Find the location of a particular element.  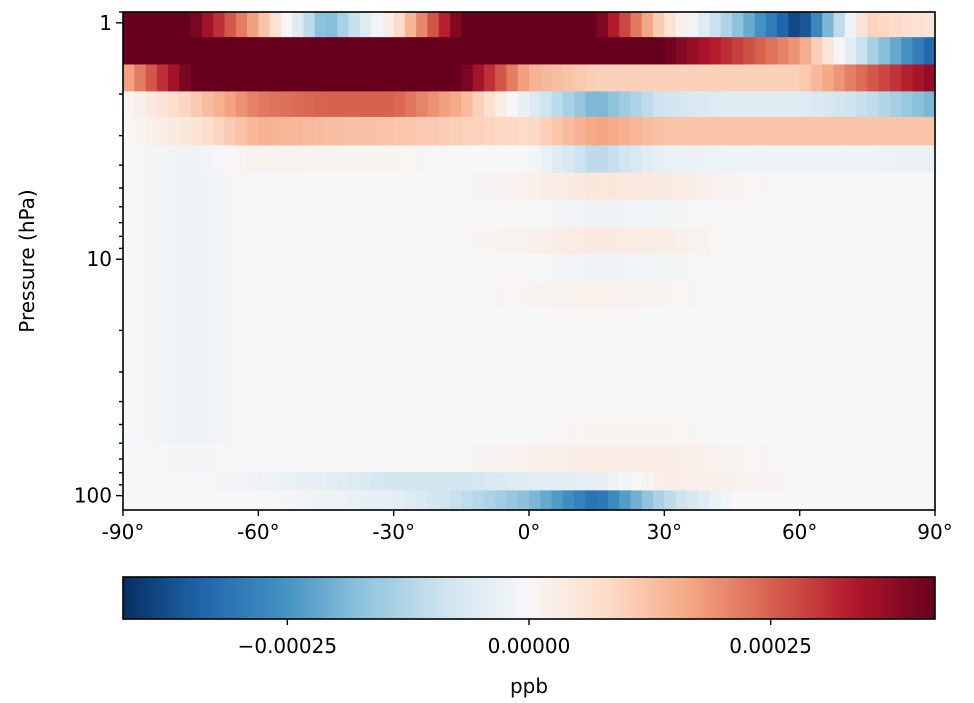

y-tick-label: 100 is located at coordinates (93, 496).